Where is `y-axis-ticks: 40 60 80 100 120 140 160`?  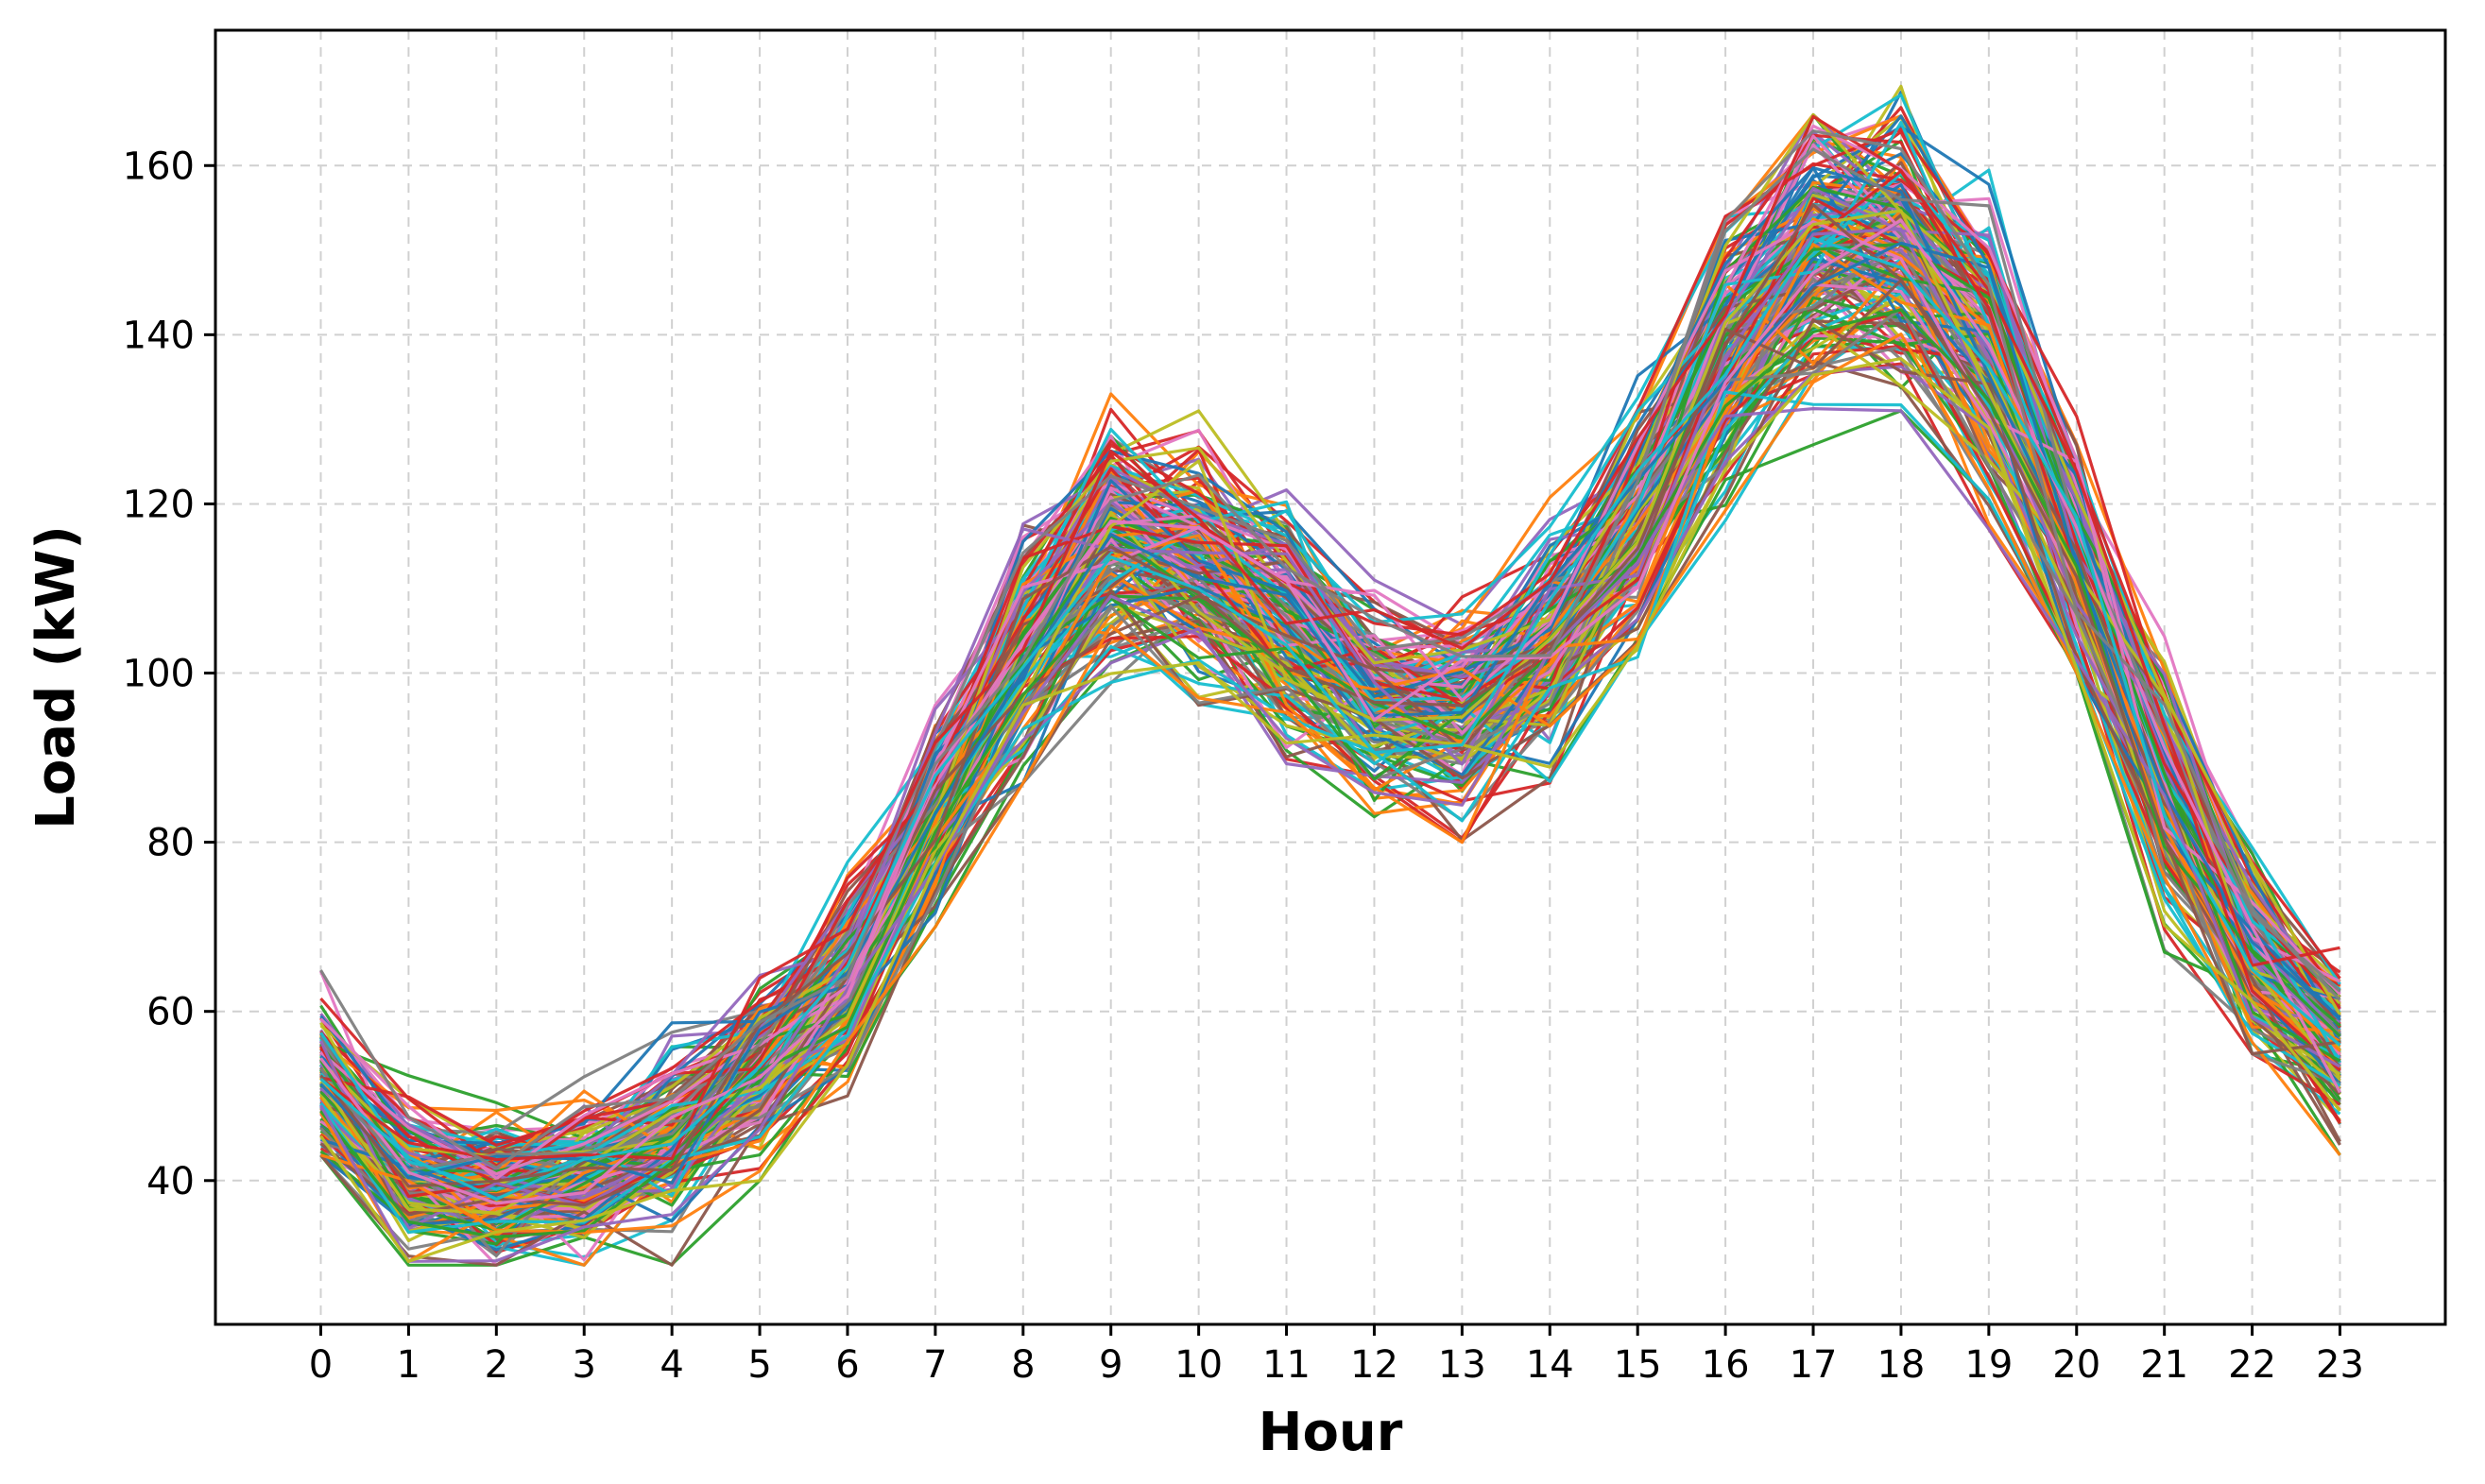
y-axis-ticks: 40 60 80 100 120 140 160 is located at coordinates (169, 674).